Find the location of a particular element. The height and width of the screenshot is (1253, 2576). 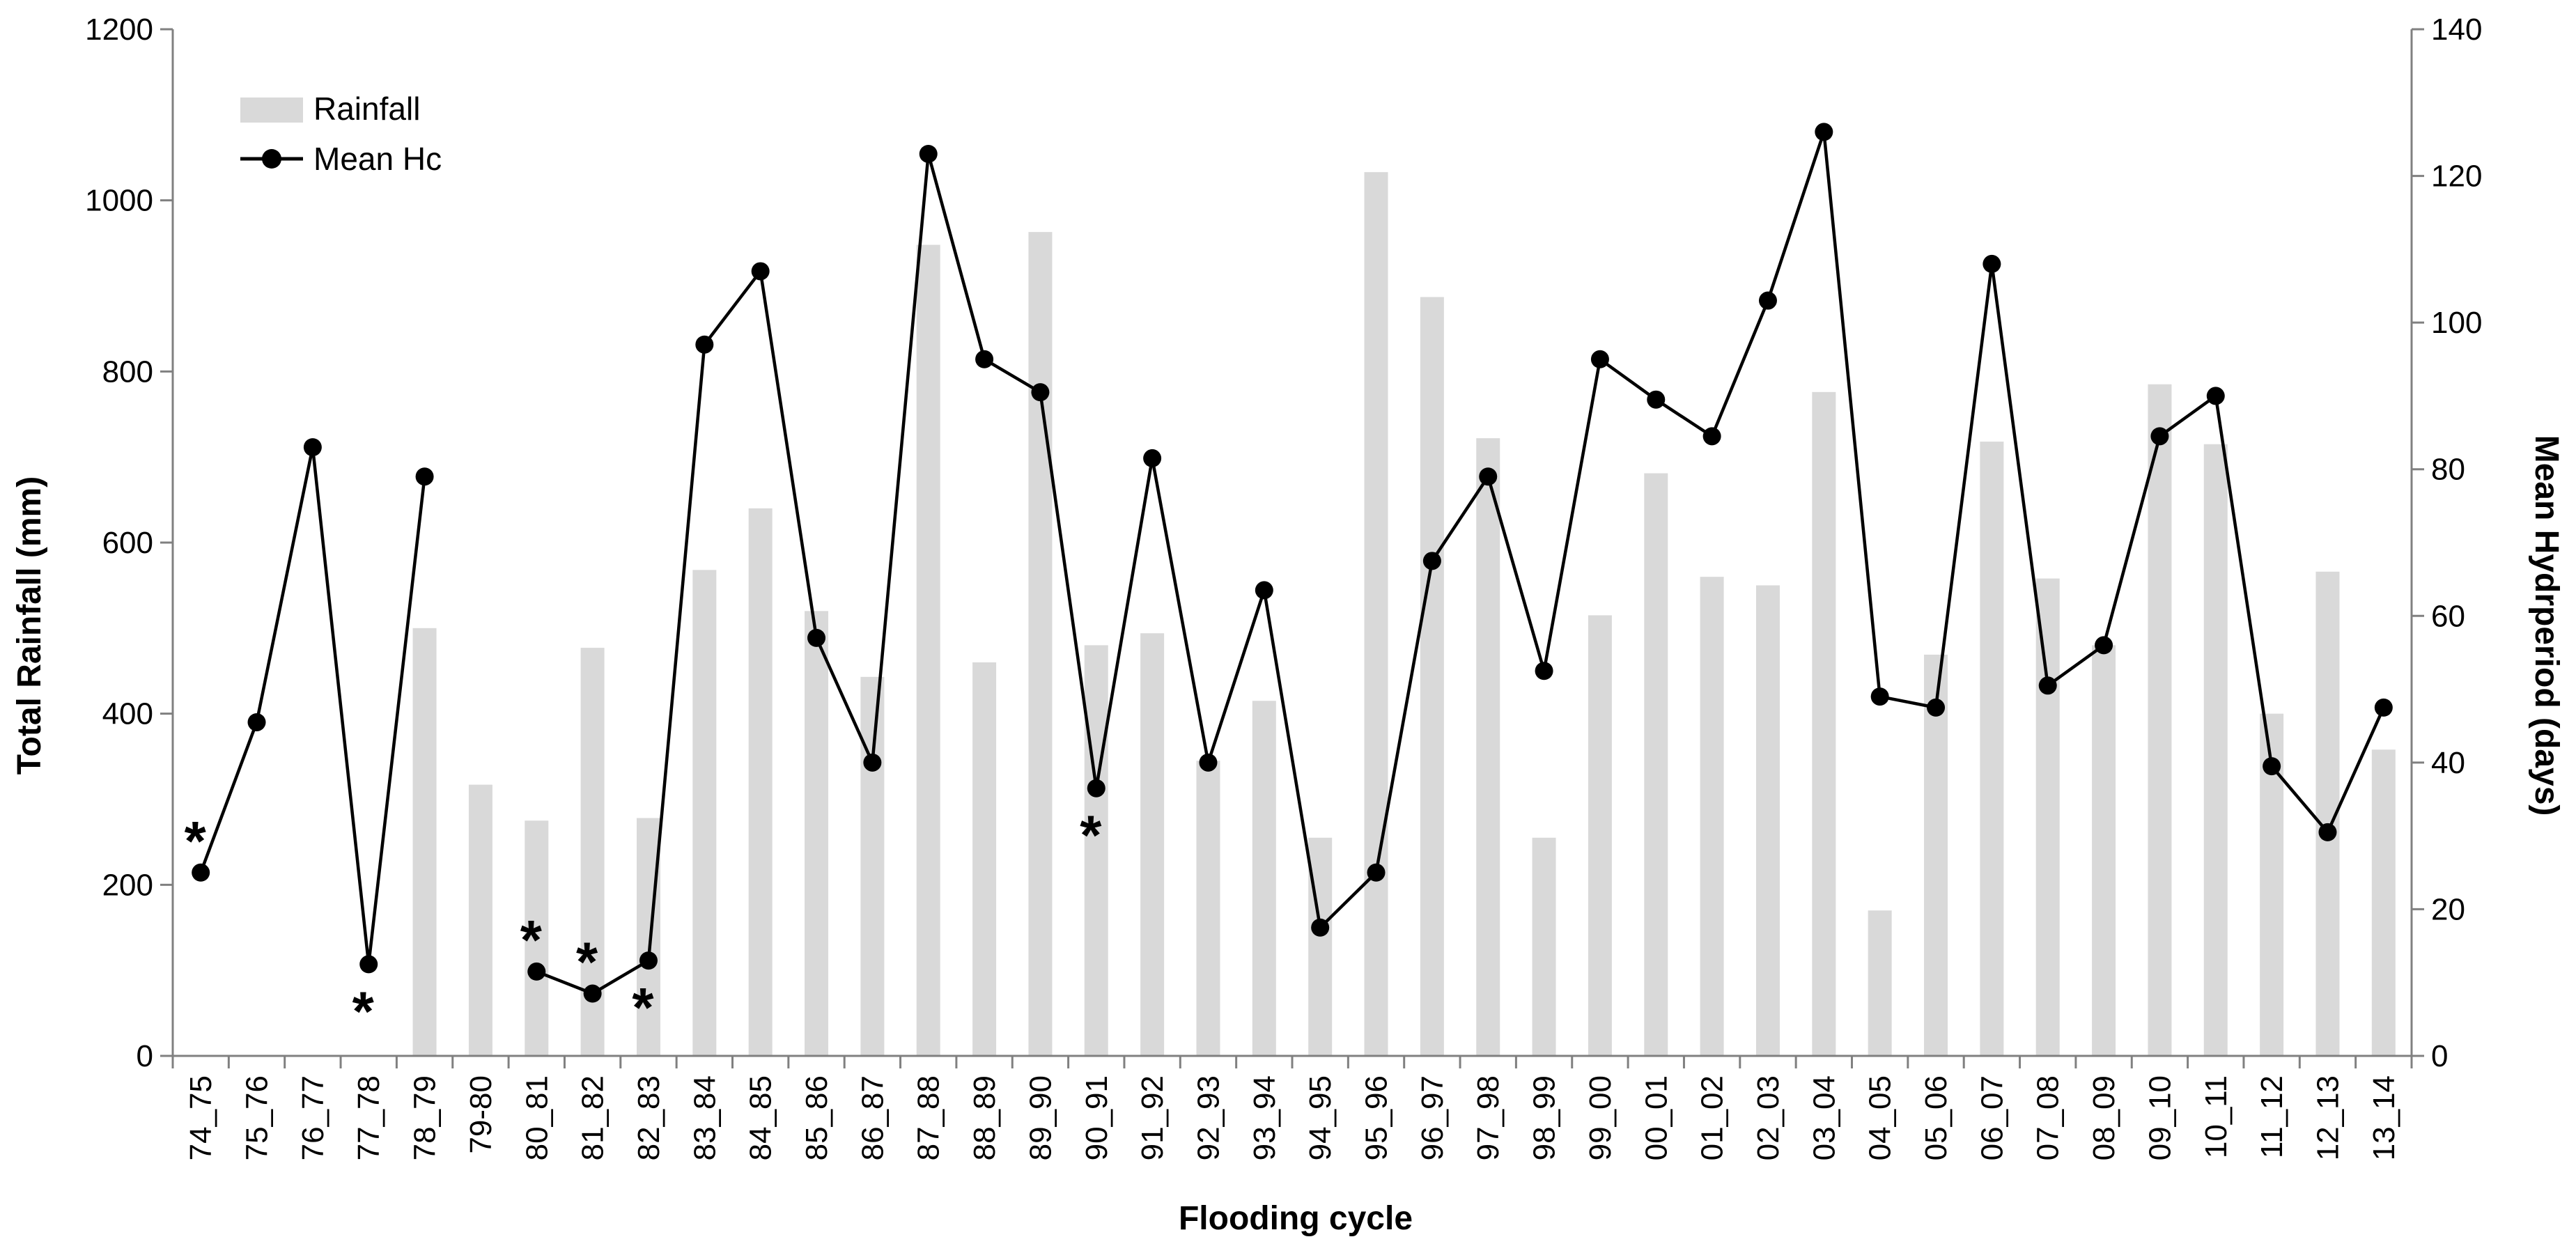

y-left-tick-label-0: 0 is located at coordinates (145, 1056).